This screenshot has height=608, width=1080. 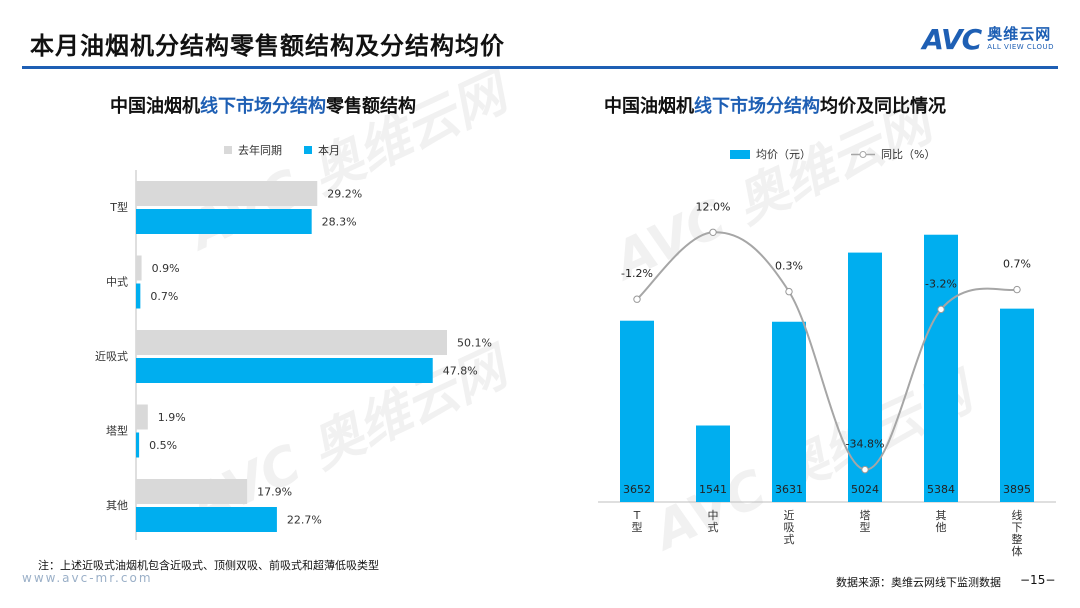 What do you see at coordinates (740, 154) in the screenshot?
I see `legend-swatch-price` at bounding box center [740, 154].